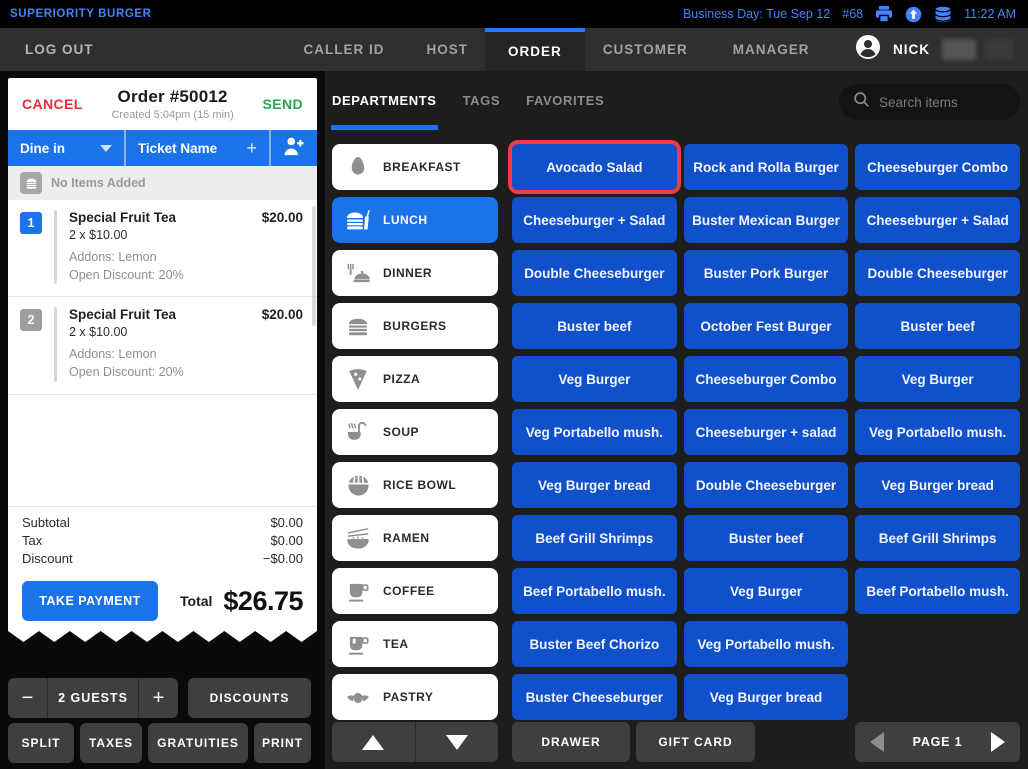  I want to click on department-pizza: PIZZA, so click(415, 379).